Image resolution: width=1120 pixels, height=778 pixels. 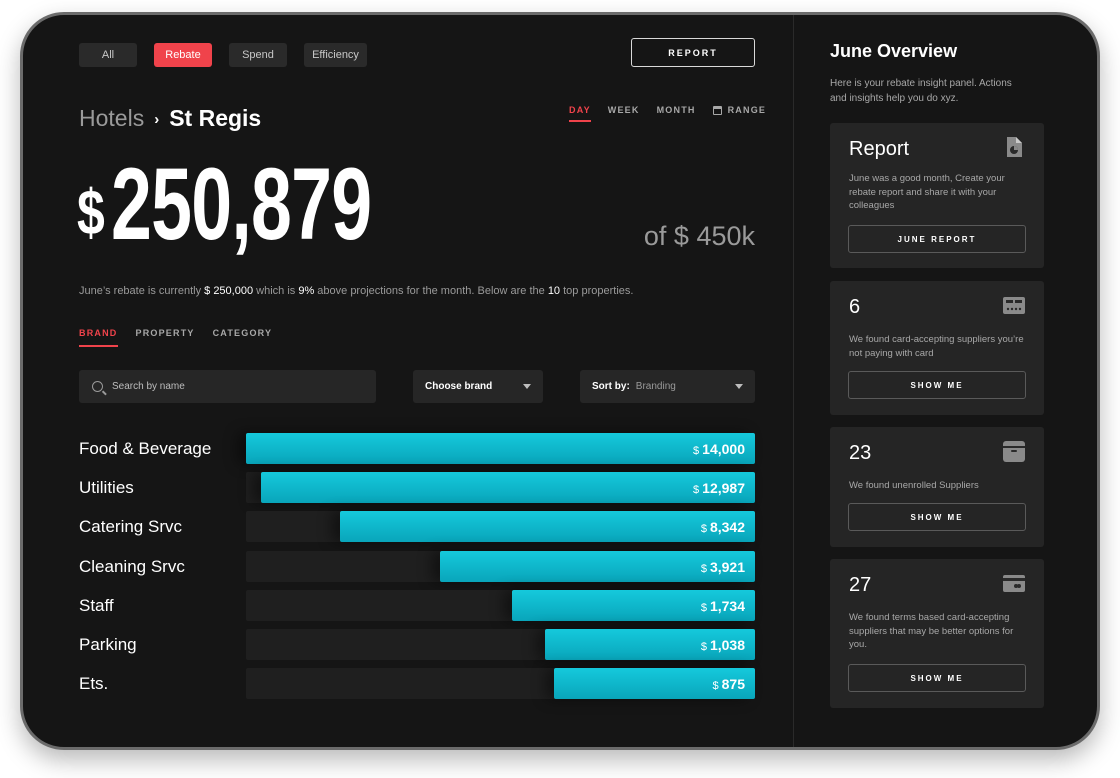 I want to click on chart-bar-number: 8,342, so click(x=727, y=527).